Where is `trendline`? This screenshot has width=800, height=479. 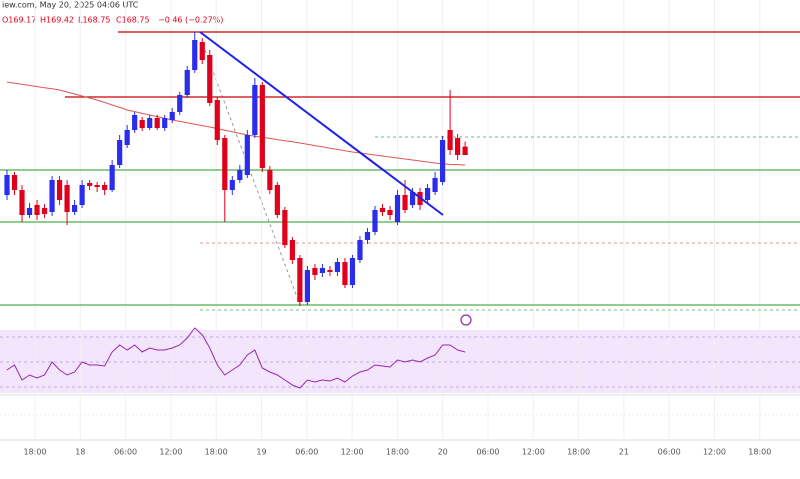
trendline is located at coordinates (321, 123).